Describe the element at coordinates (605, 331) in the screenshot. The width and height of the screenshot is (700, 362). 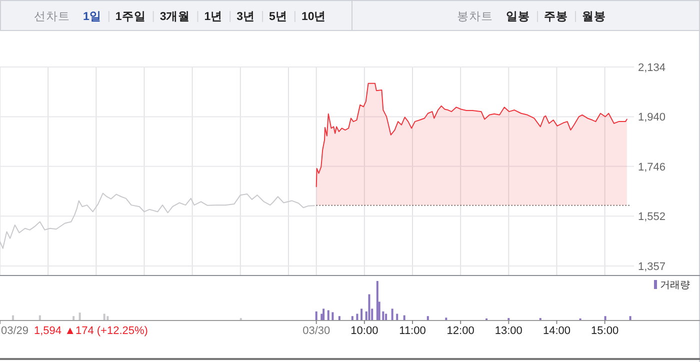
I see `x-tick-label: 15:00` at that location.